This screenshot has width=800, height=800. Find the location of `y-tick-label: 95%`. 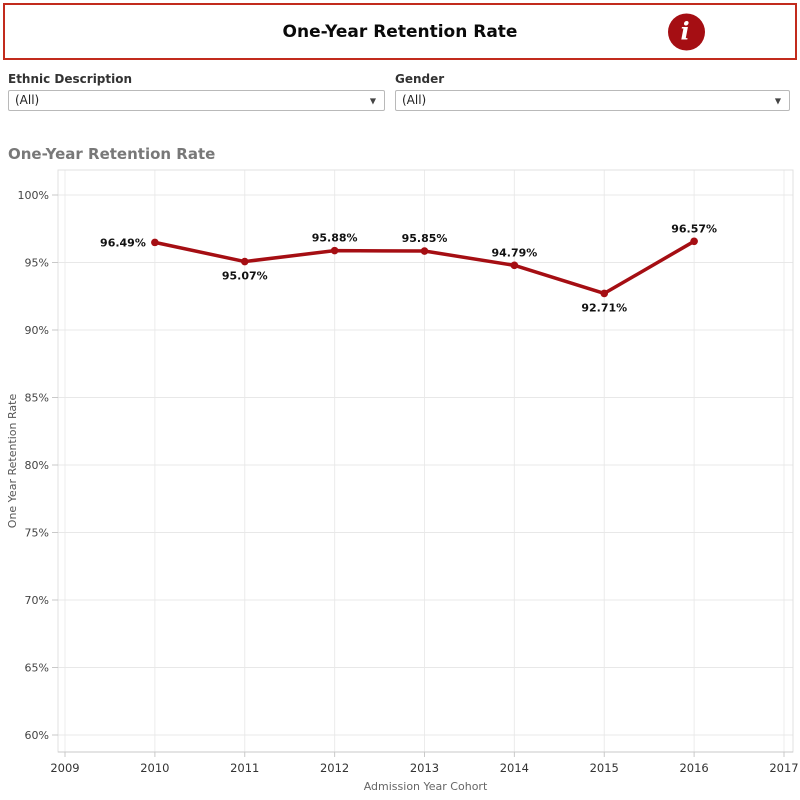

y-tick-label: 95% is located at coordinates (37, 263).